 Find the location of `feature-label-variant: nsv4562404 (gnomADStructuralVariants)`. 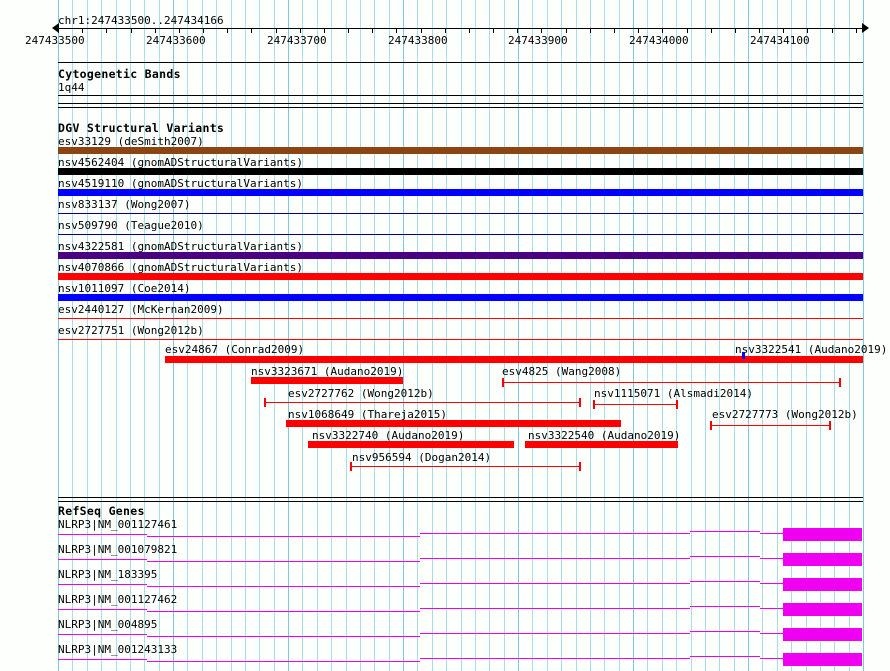

feature-label-variant: nsv4562404 (gnomADStructuralVariants) is located at coordinates (181, 162).